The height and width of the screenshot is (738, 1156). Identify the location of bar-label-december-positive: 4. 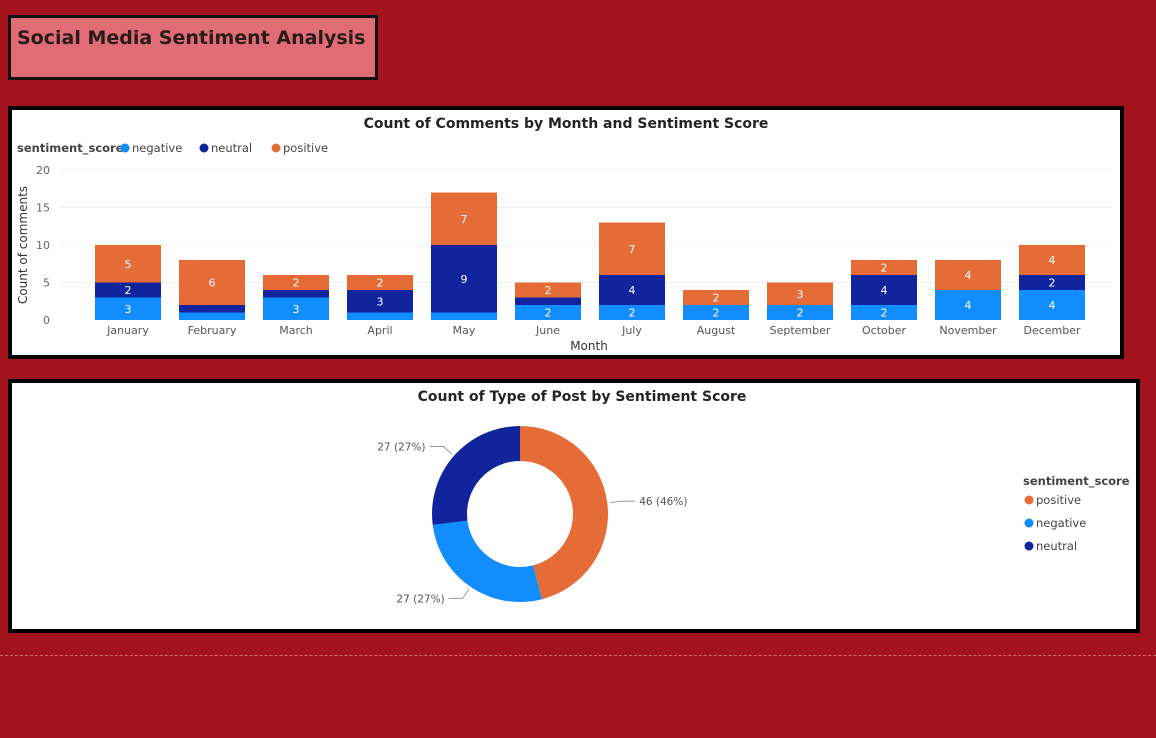
(1052, 260).